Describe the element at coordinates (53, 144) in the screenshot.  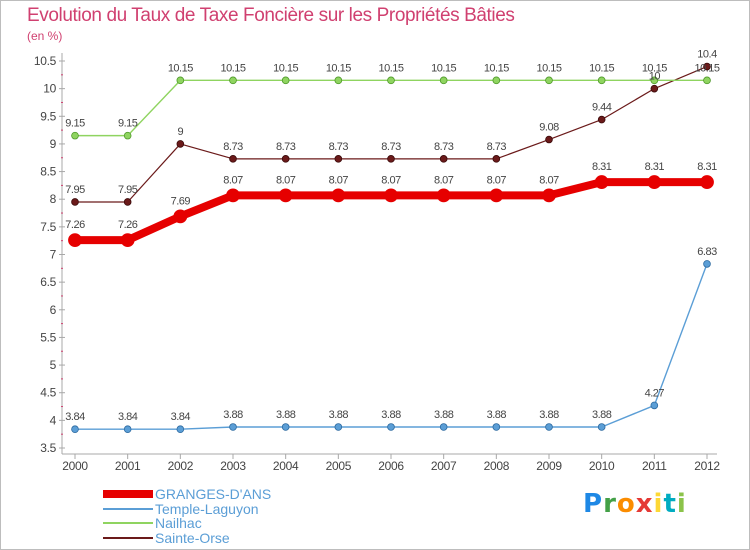
I see `y-tick-label: 9` at that location.